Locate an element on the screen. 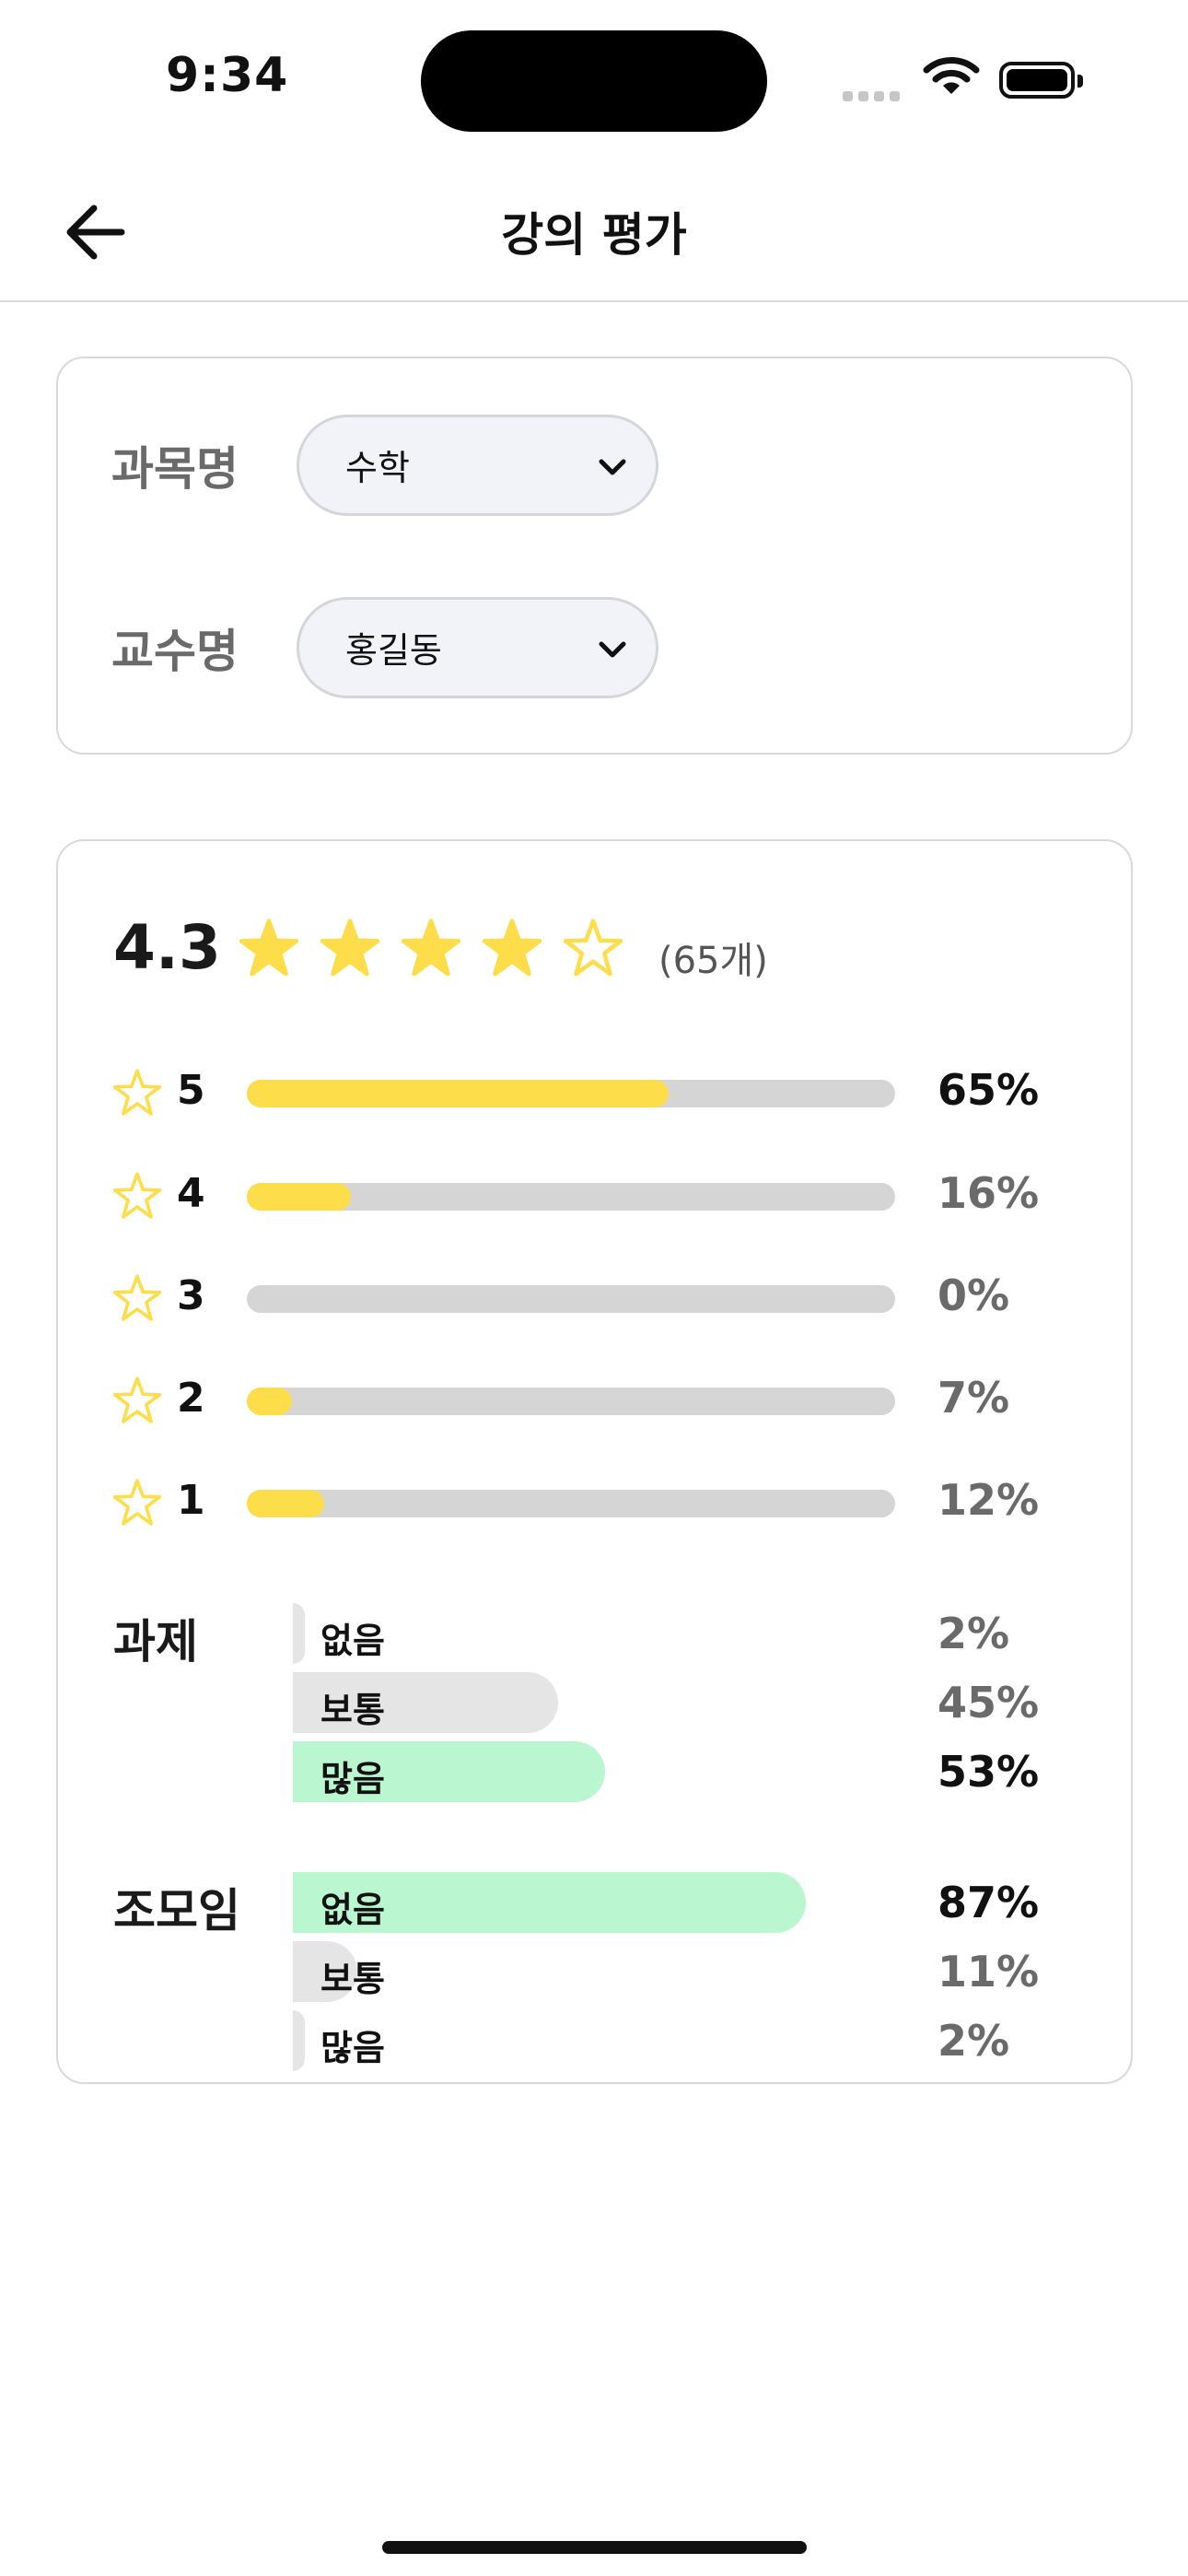 The height and width of the screenshot is (2576, 1188). rating-row-percent: 7% is located at coordinates (974, 1398).